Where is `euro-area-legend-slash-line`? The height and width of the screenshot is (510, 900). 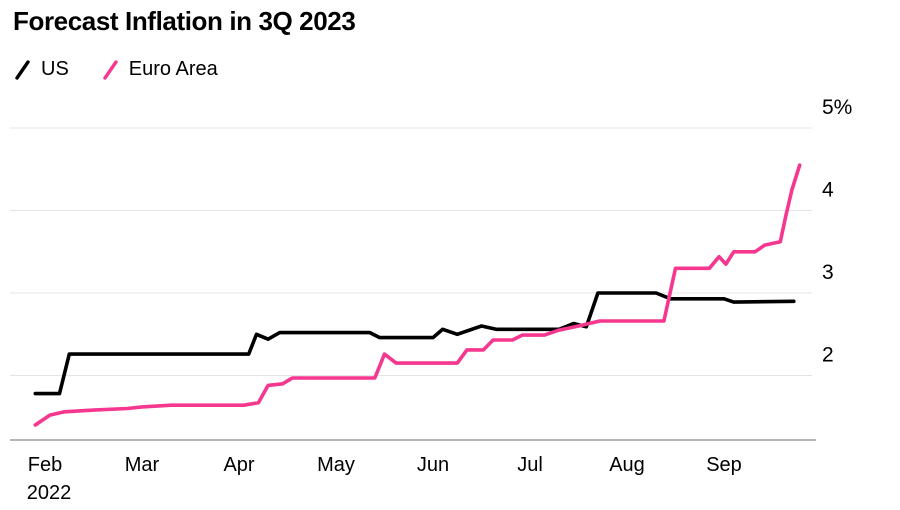
euro-area-legend-slash-line is located at coordinates (110, 69).